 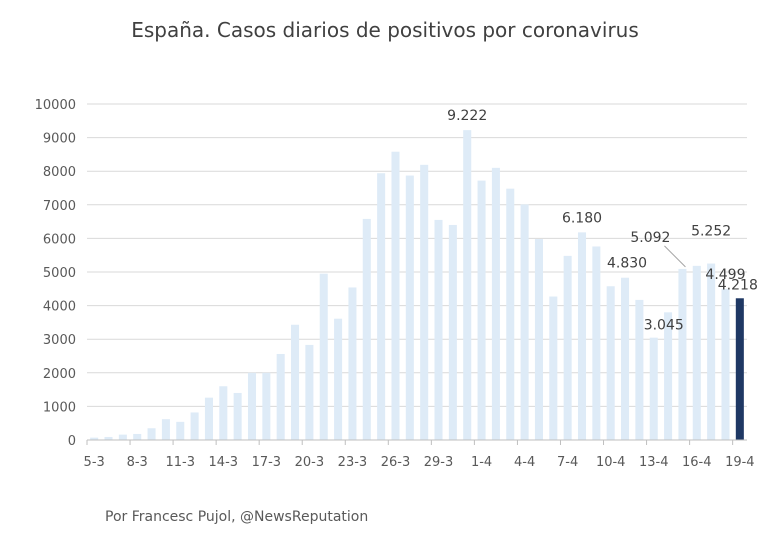 I want to click on y-tick-label: 10000, so click(x=55, y=105).